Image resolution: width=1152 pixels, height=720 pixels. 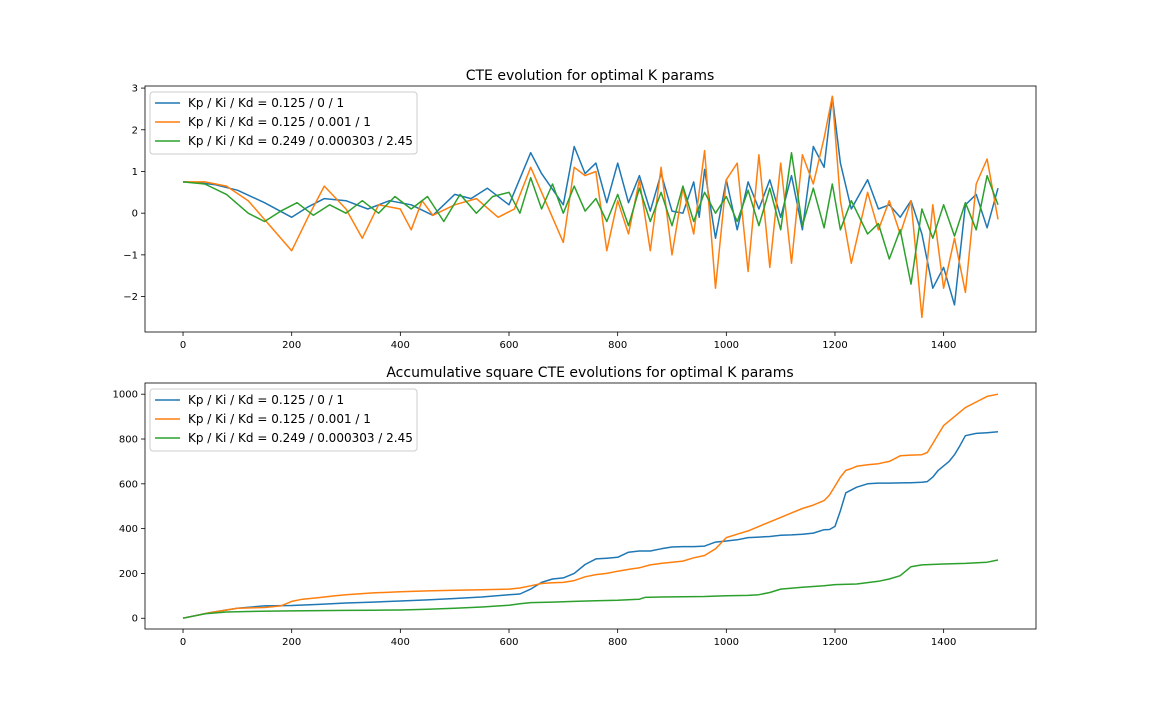 What do you see at coordinates (590, 76) in the screenshot?
I see `chart-title: CTE evolution for optimal K params` at bounding box center [590, 76].